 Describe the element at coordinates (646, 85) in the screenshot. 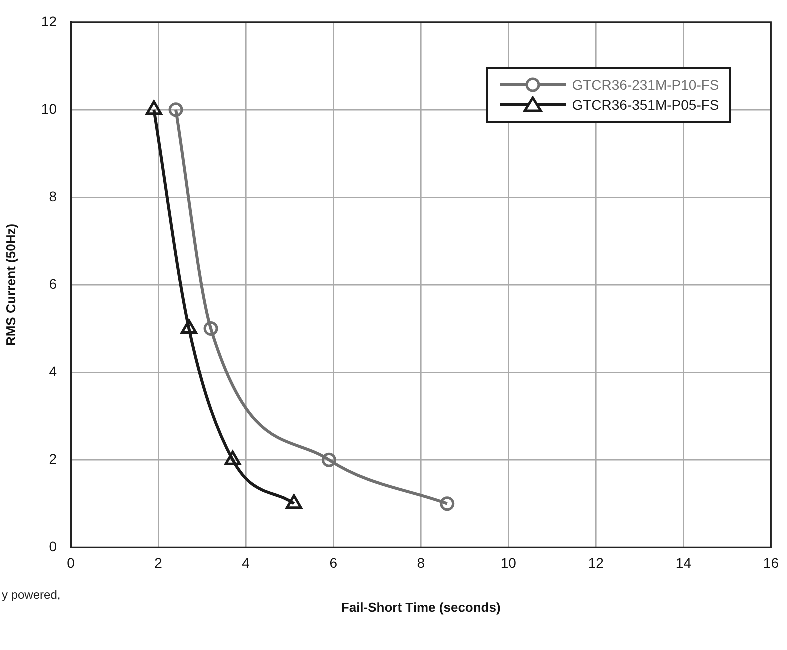

I see `legend-label: GTCR36-231M-P10-FS` at that location.